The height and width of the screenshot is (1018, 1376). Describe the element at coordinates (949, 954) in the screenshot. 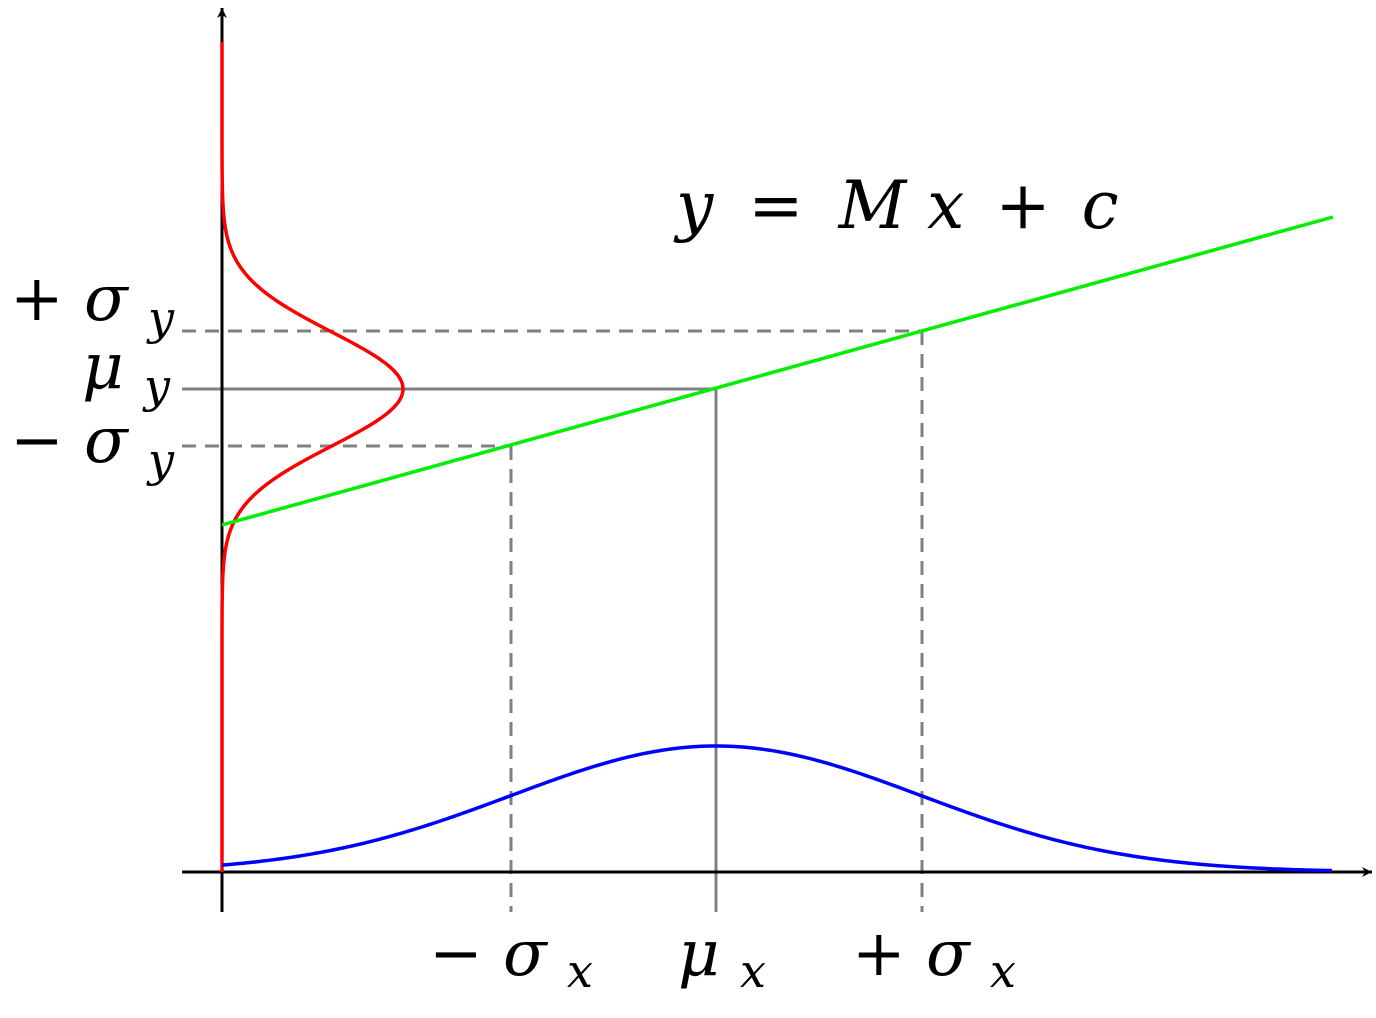

I see `label-plus-sigma-x-symbol: σ` at that location.